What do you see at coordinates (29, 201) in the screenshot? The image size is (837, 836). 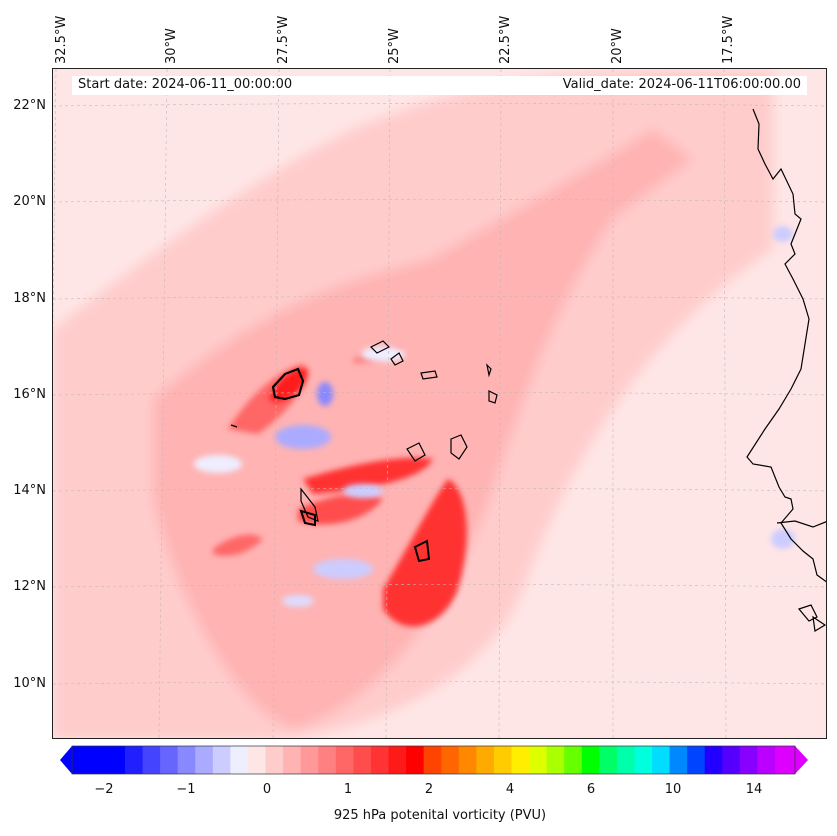 I see `lat-tick-20n: 20°N` at bounding box center [29, 201].